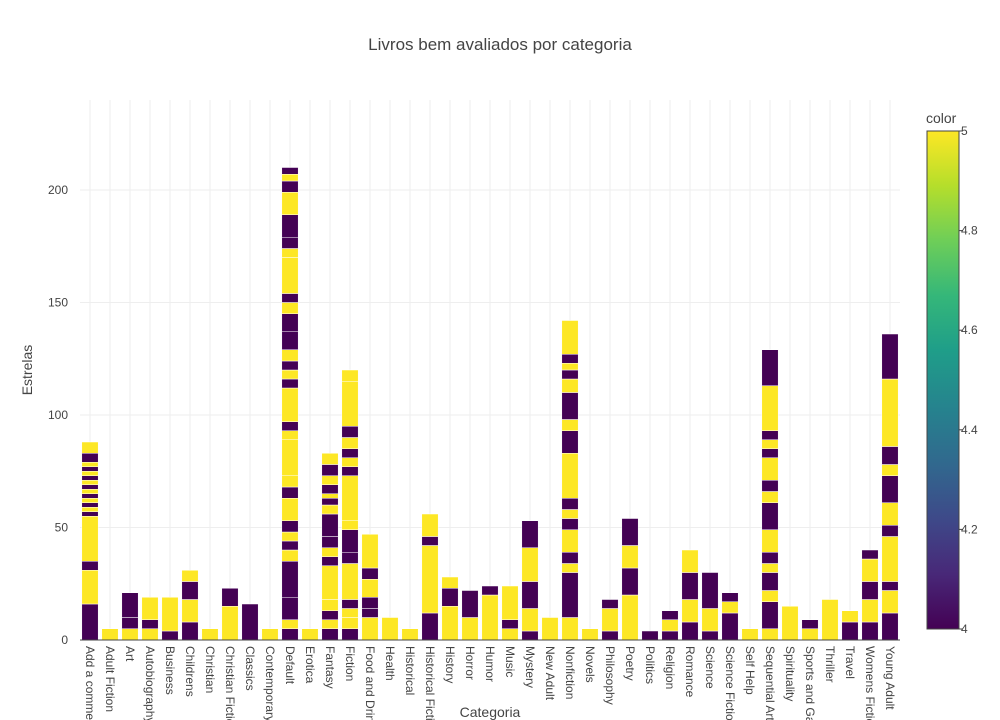 This screenshot has height=720, width=1000. I want to click on x-tick-label: Food and Drink, so click(370, 683).